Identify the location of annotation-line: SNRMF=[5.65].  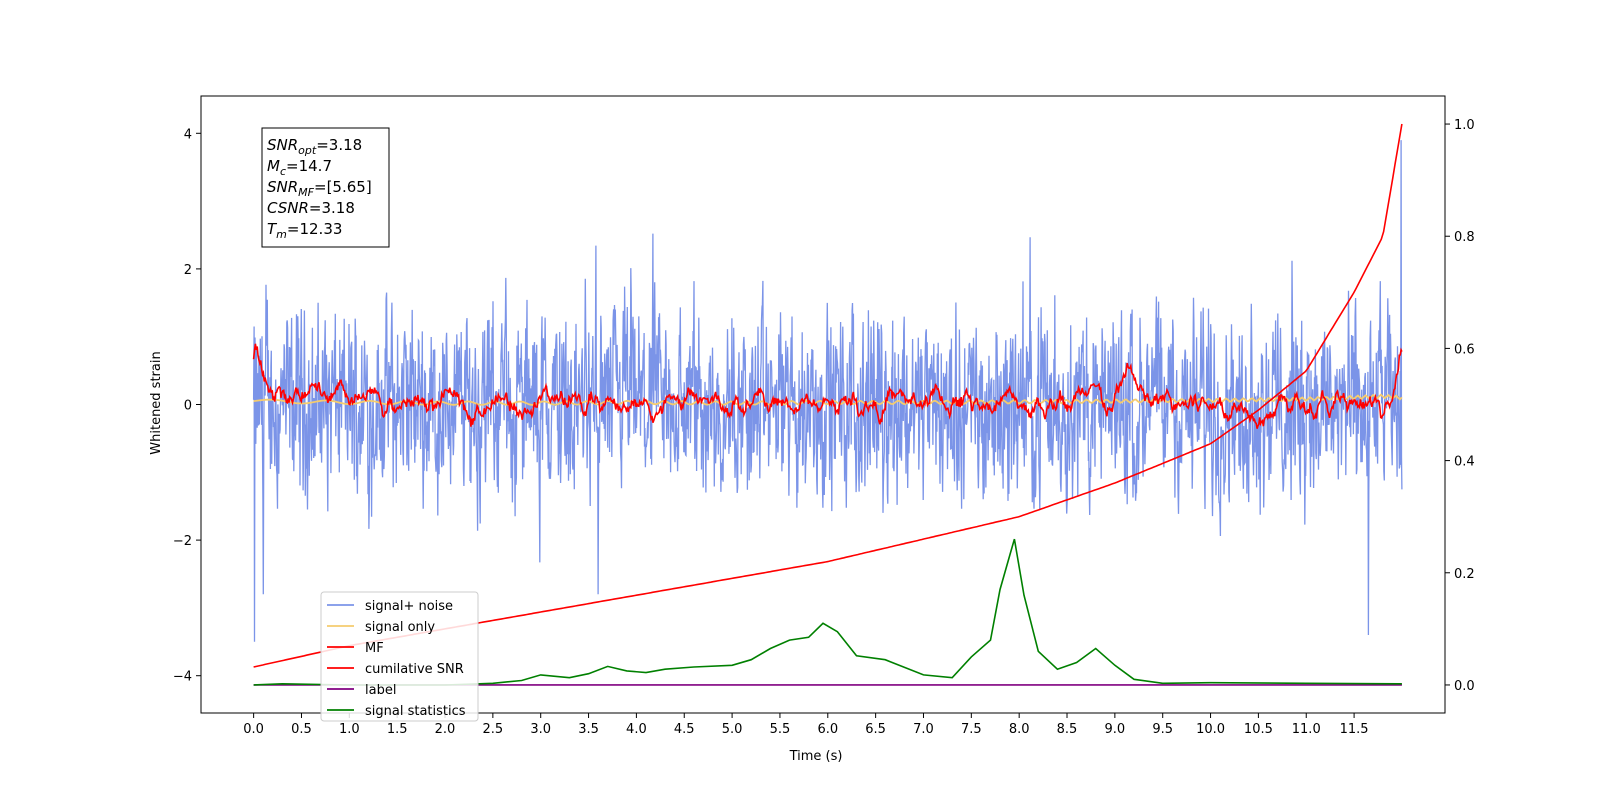
(319, 188).